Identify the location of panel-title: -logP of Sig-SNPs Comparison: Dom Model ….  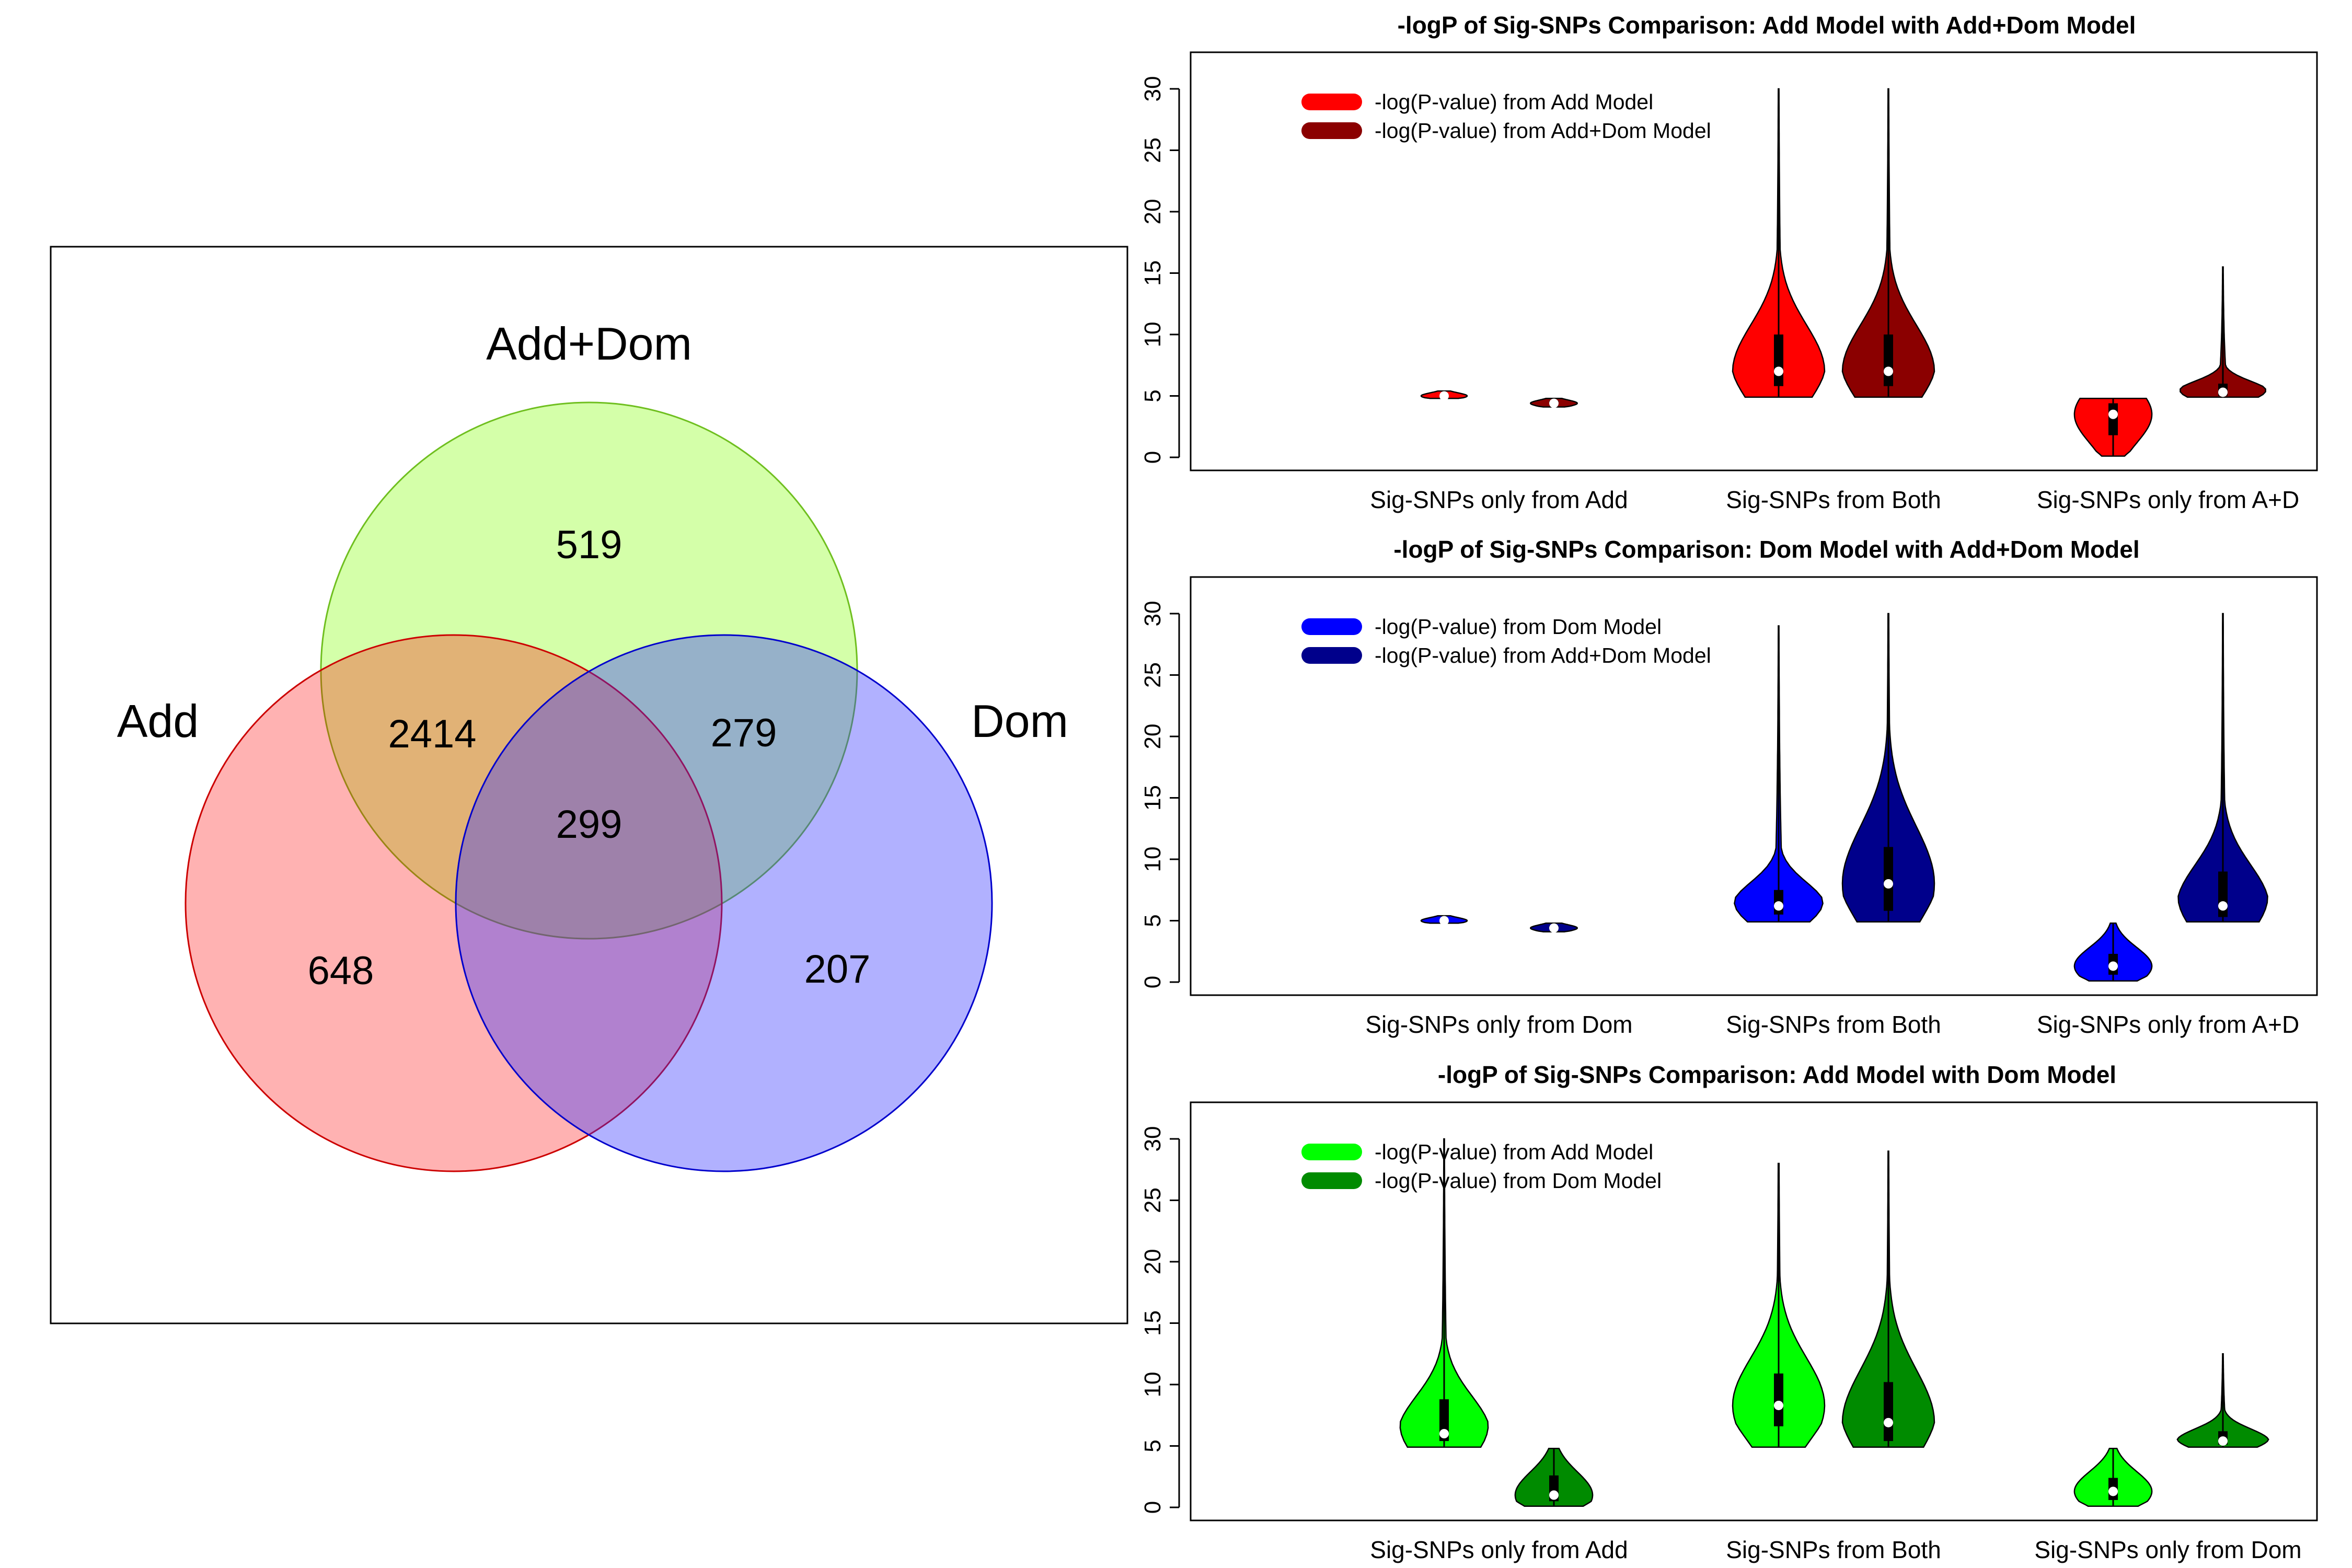
(1766, 549).